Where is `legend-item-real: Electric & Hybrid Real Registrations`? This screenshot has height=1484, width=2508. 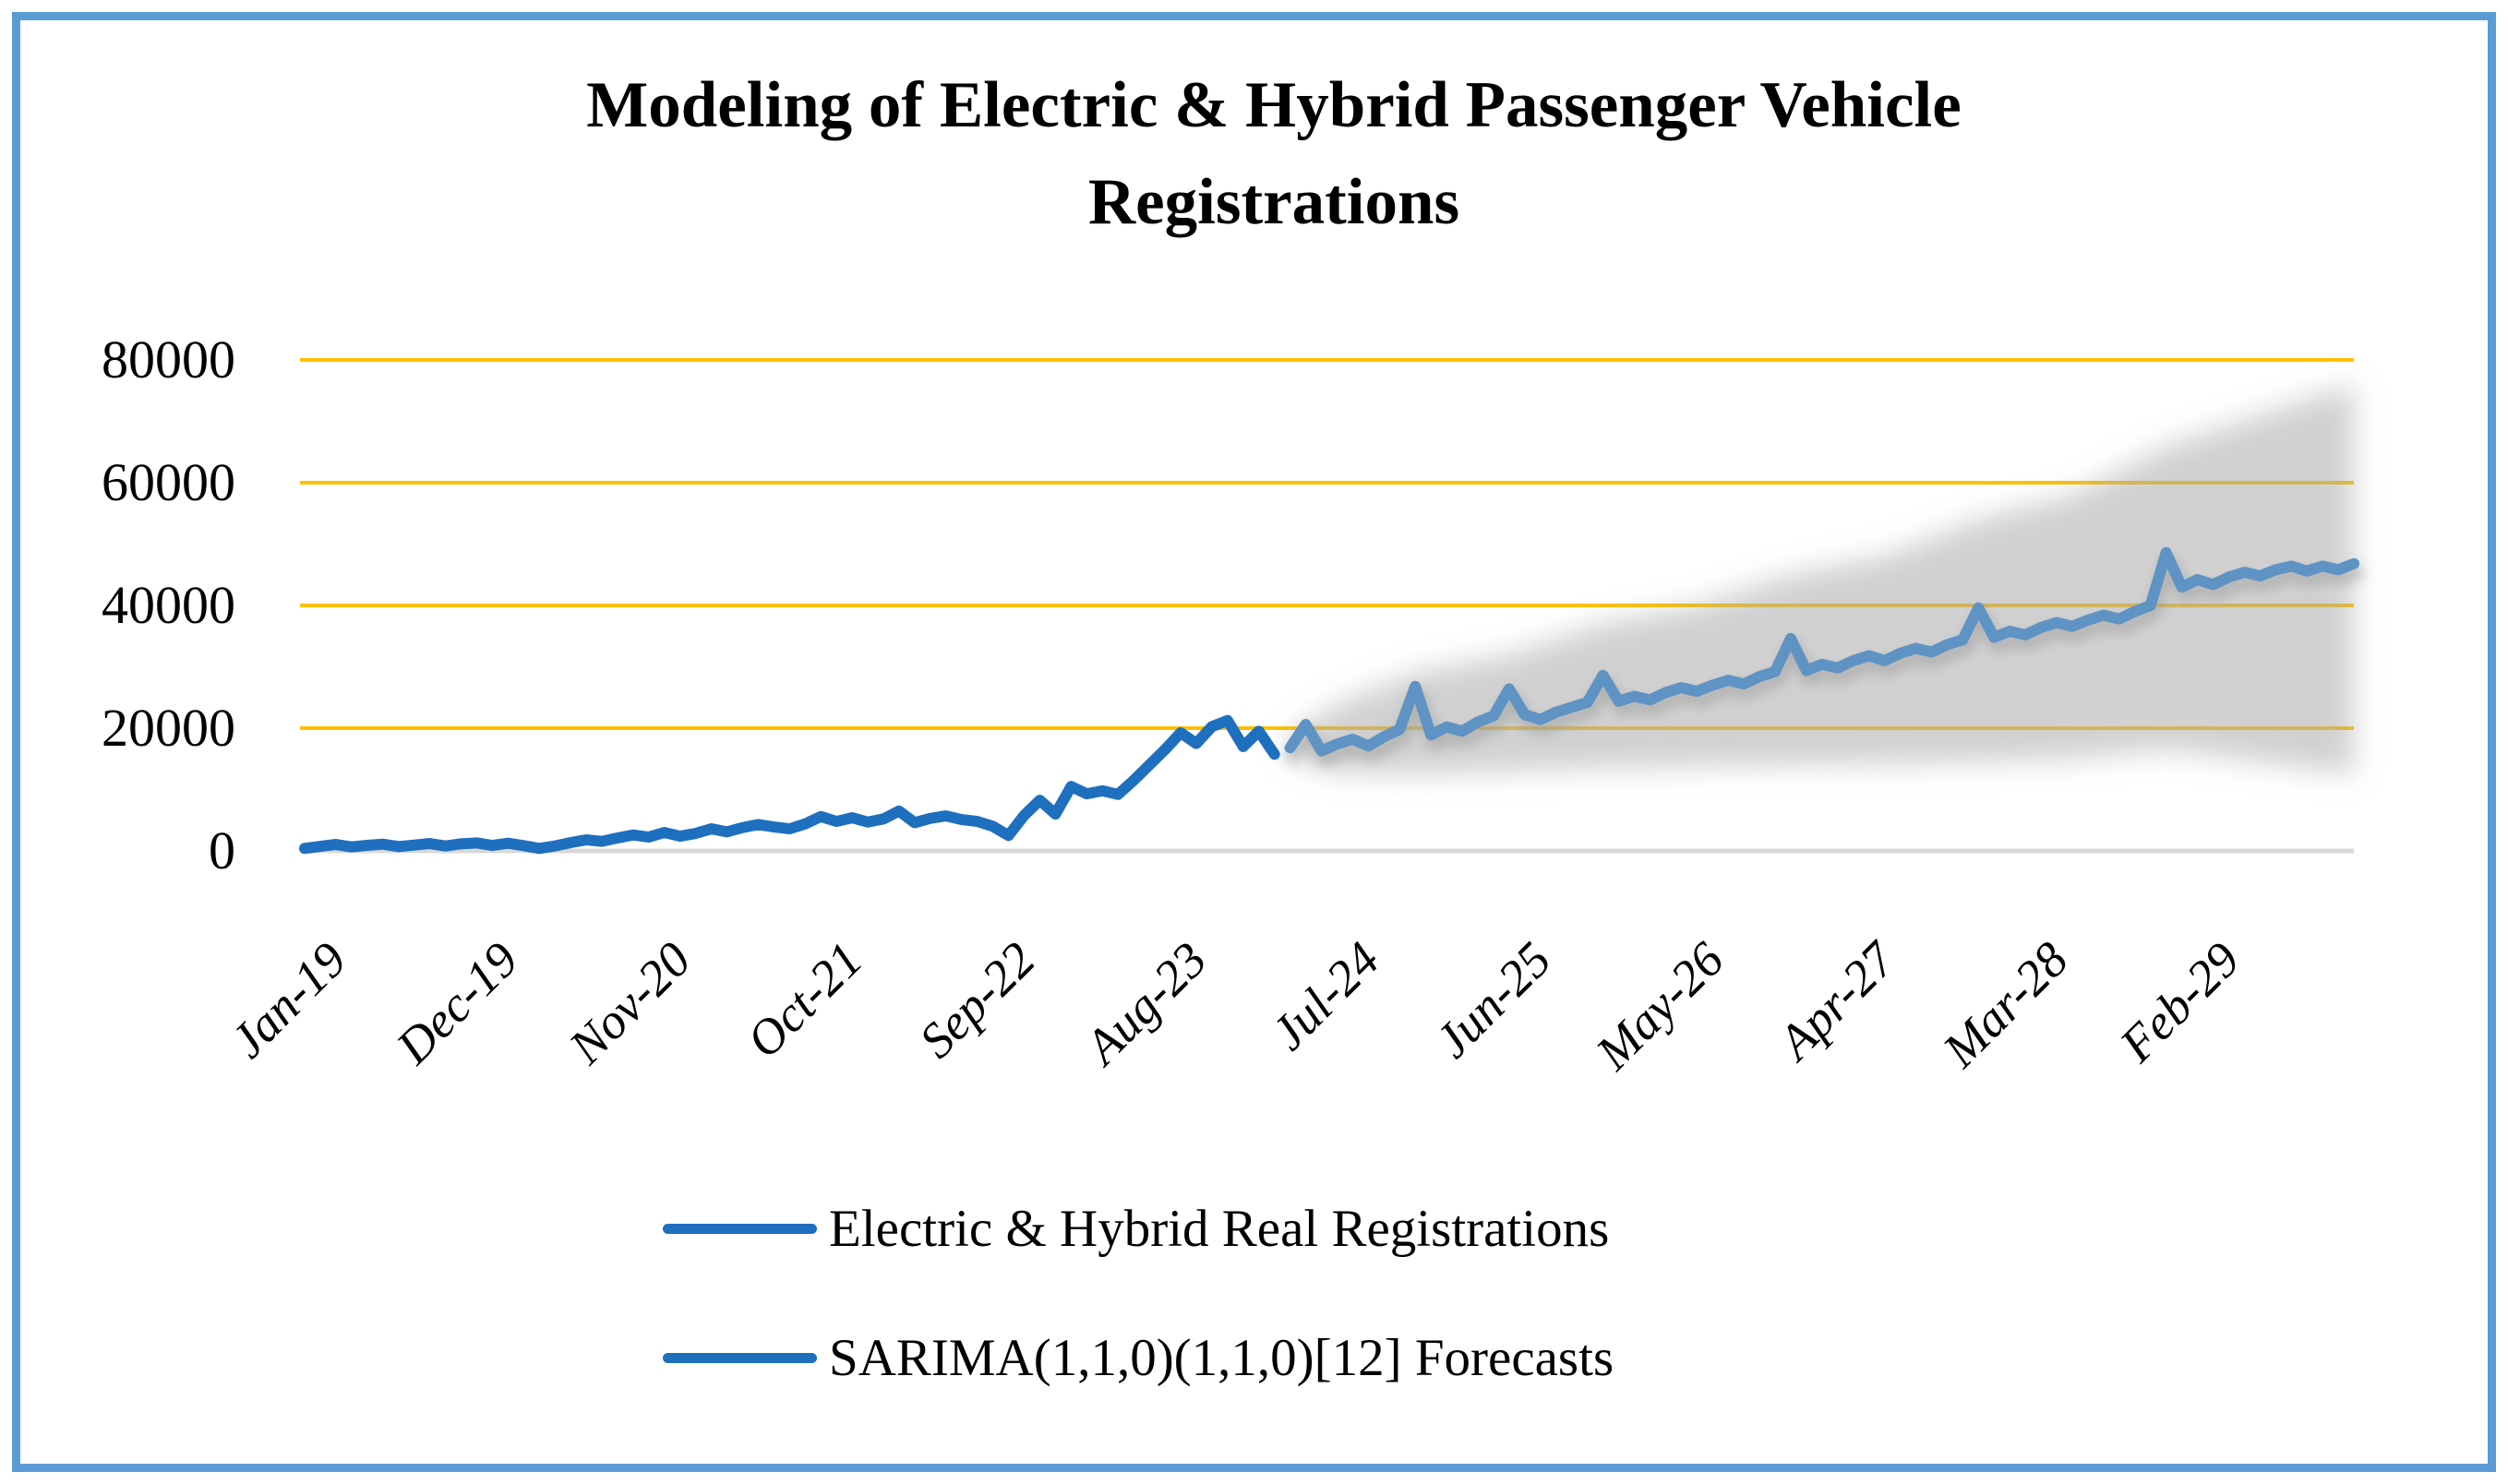
legend-item-real: Electric & Hybrid Real Registrations is located at coordinates (1136, 1228).